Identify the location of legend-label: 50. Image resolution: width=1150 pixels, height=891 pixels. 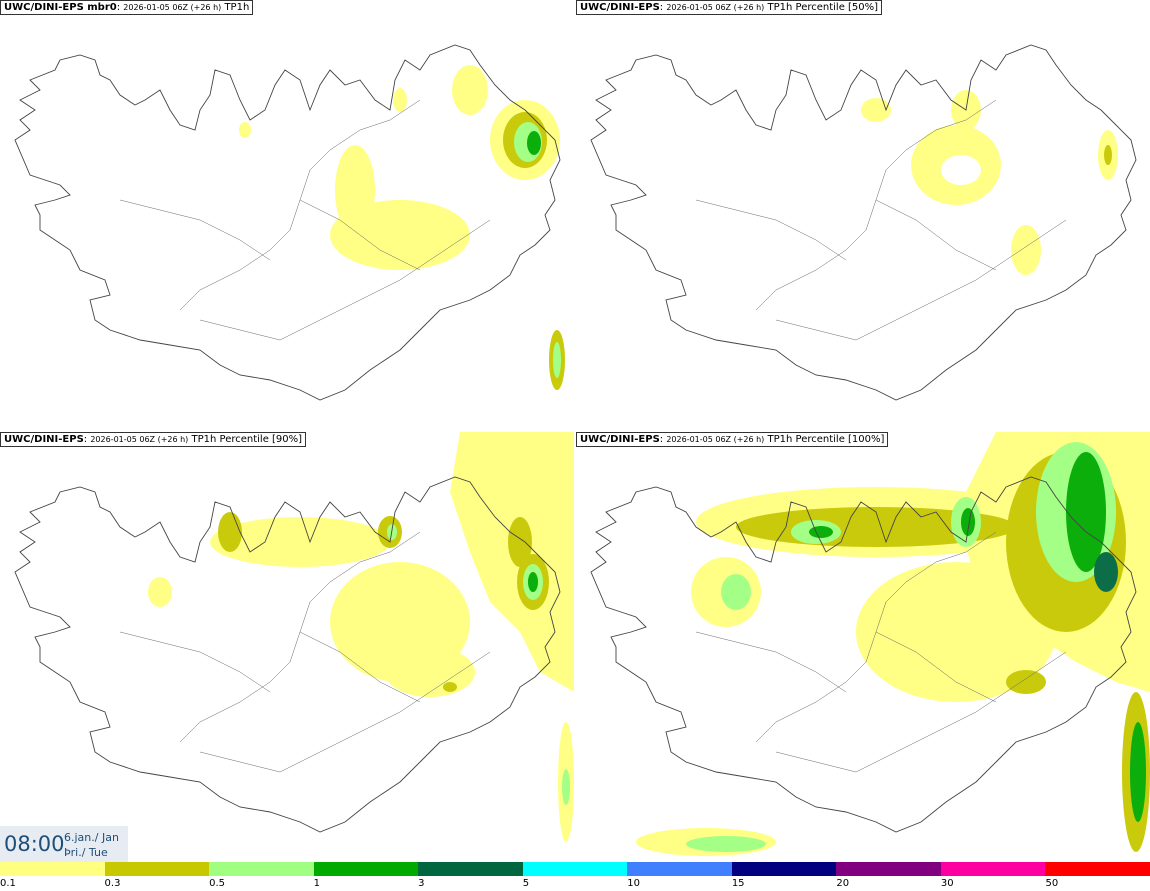
(1052, 883).